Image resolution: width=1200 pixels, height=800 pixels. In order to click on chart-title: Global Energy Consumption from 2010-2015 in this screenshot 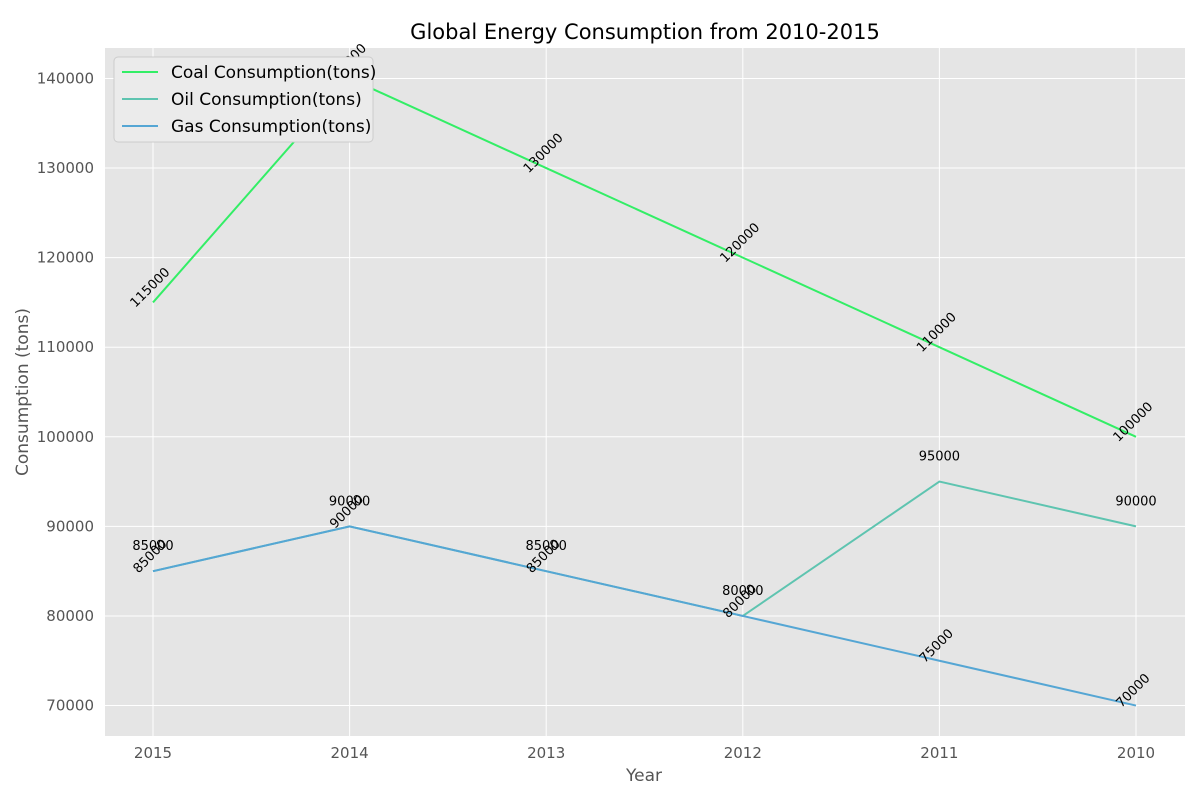, I will do `click(645, 32)`.